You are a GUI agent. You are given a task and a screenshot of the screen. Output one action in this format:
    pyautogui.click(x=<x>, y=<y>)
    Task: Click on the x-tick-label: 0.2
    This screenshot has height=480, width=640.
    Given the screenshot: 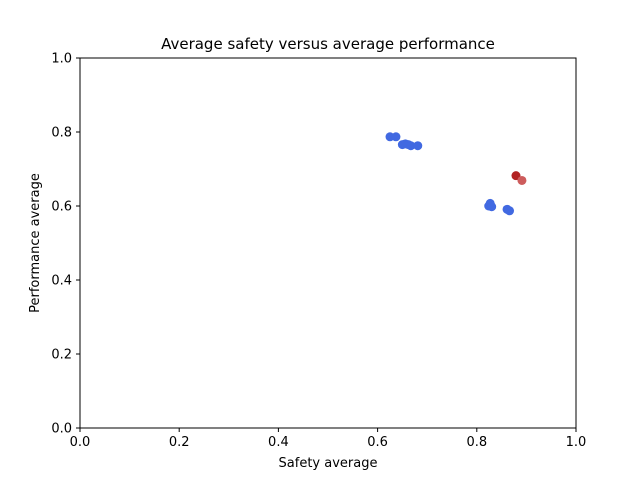 What is the action you would take?
    pyautogui.click(x=179, y=442)
    